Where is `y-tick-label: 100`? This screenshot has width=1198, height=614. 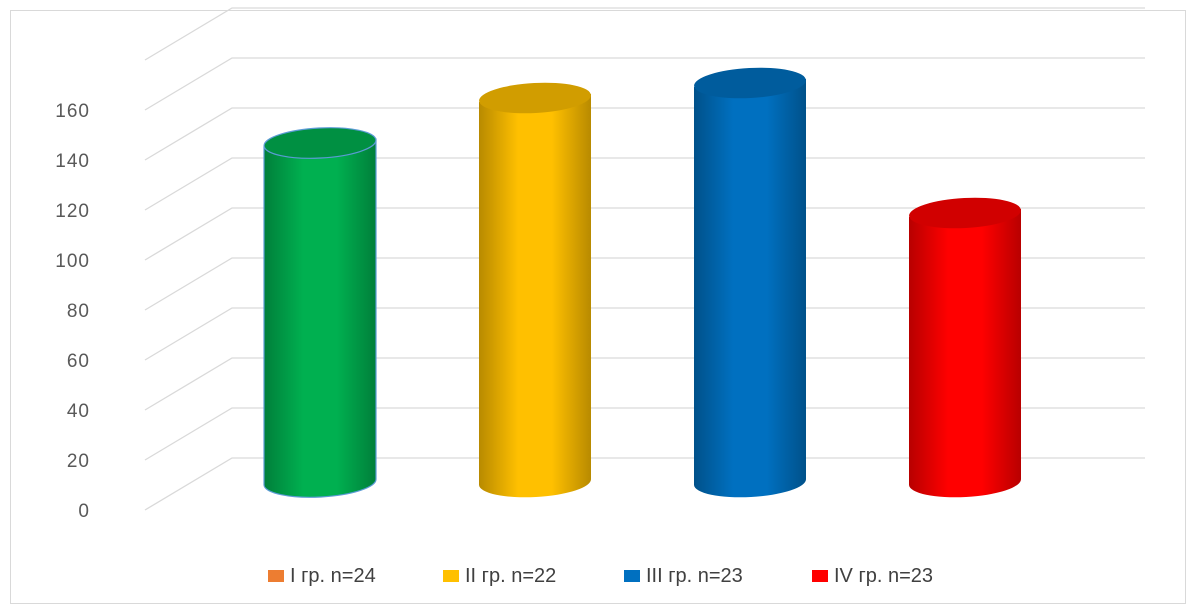
y-tick-label: 100 is located at coordinates (72, 261).